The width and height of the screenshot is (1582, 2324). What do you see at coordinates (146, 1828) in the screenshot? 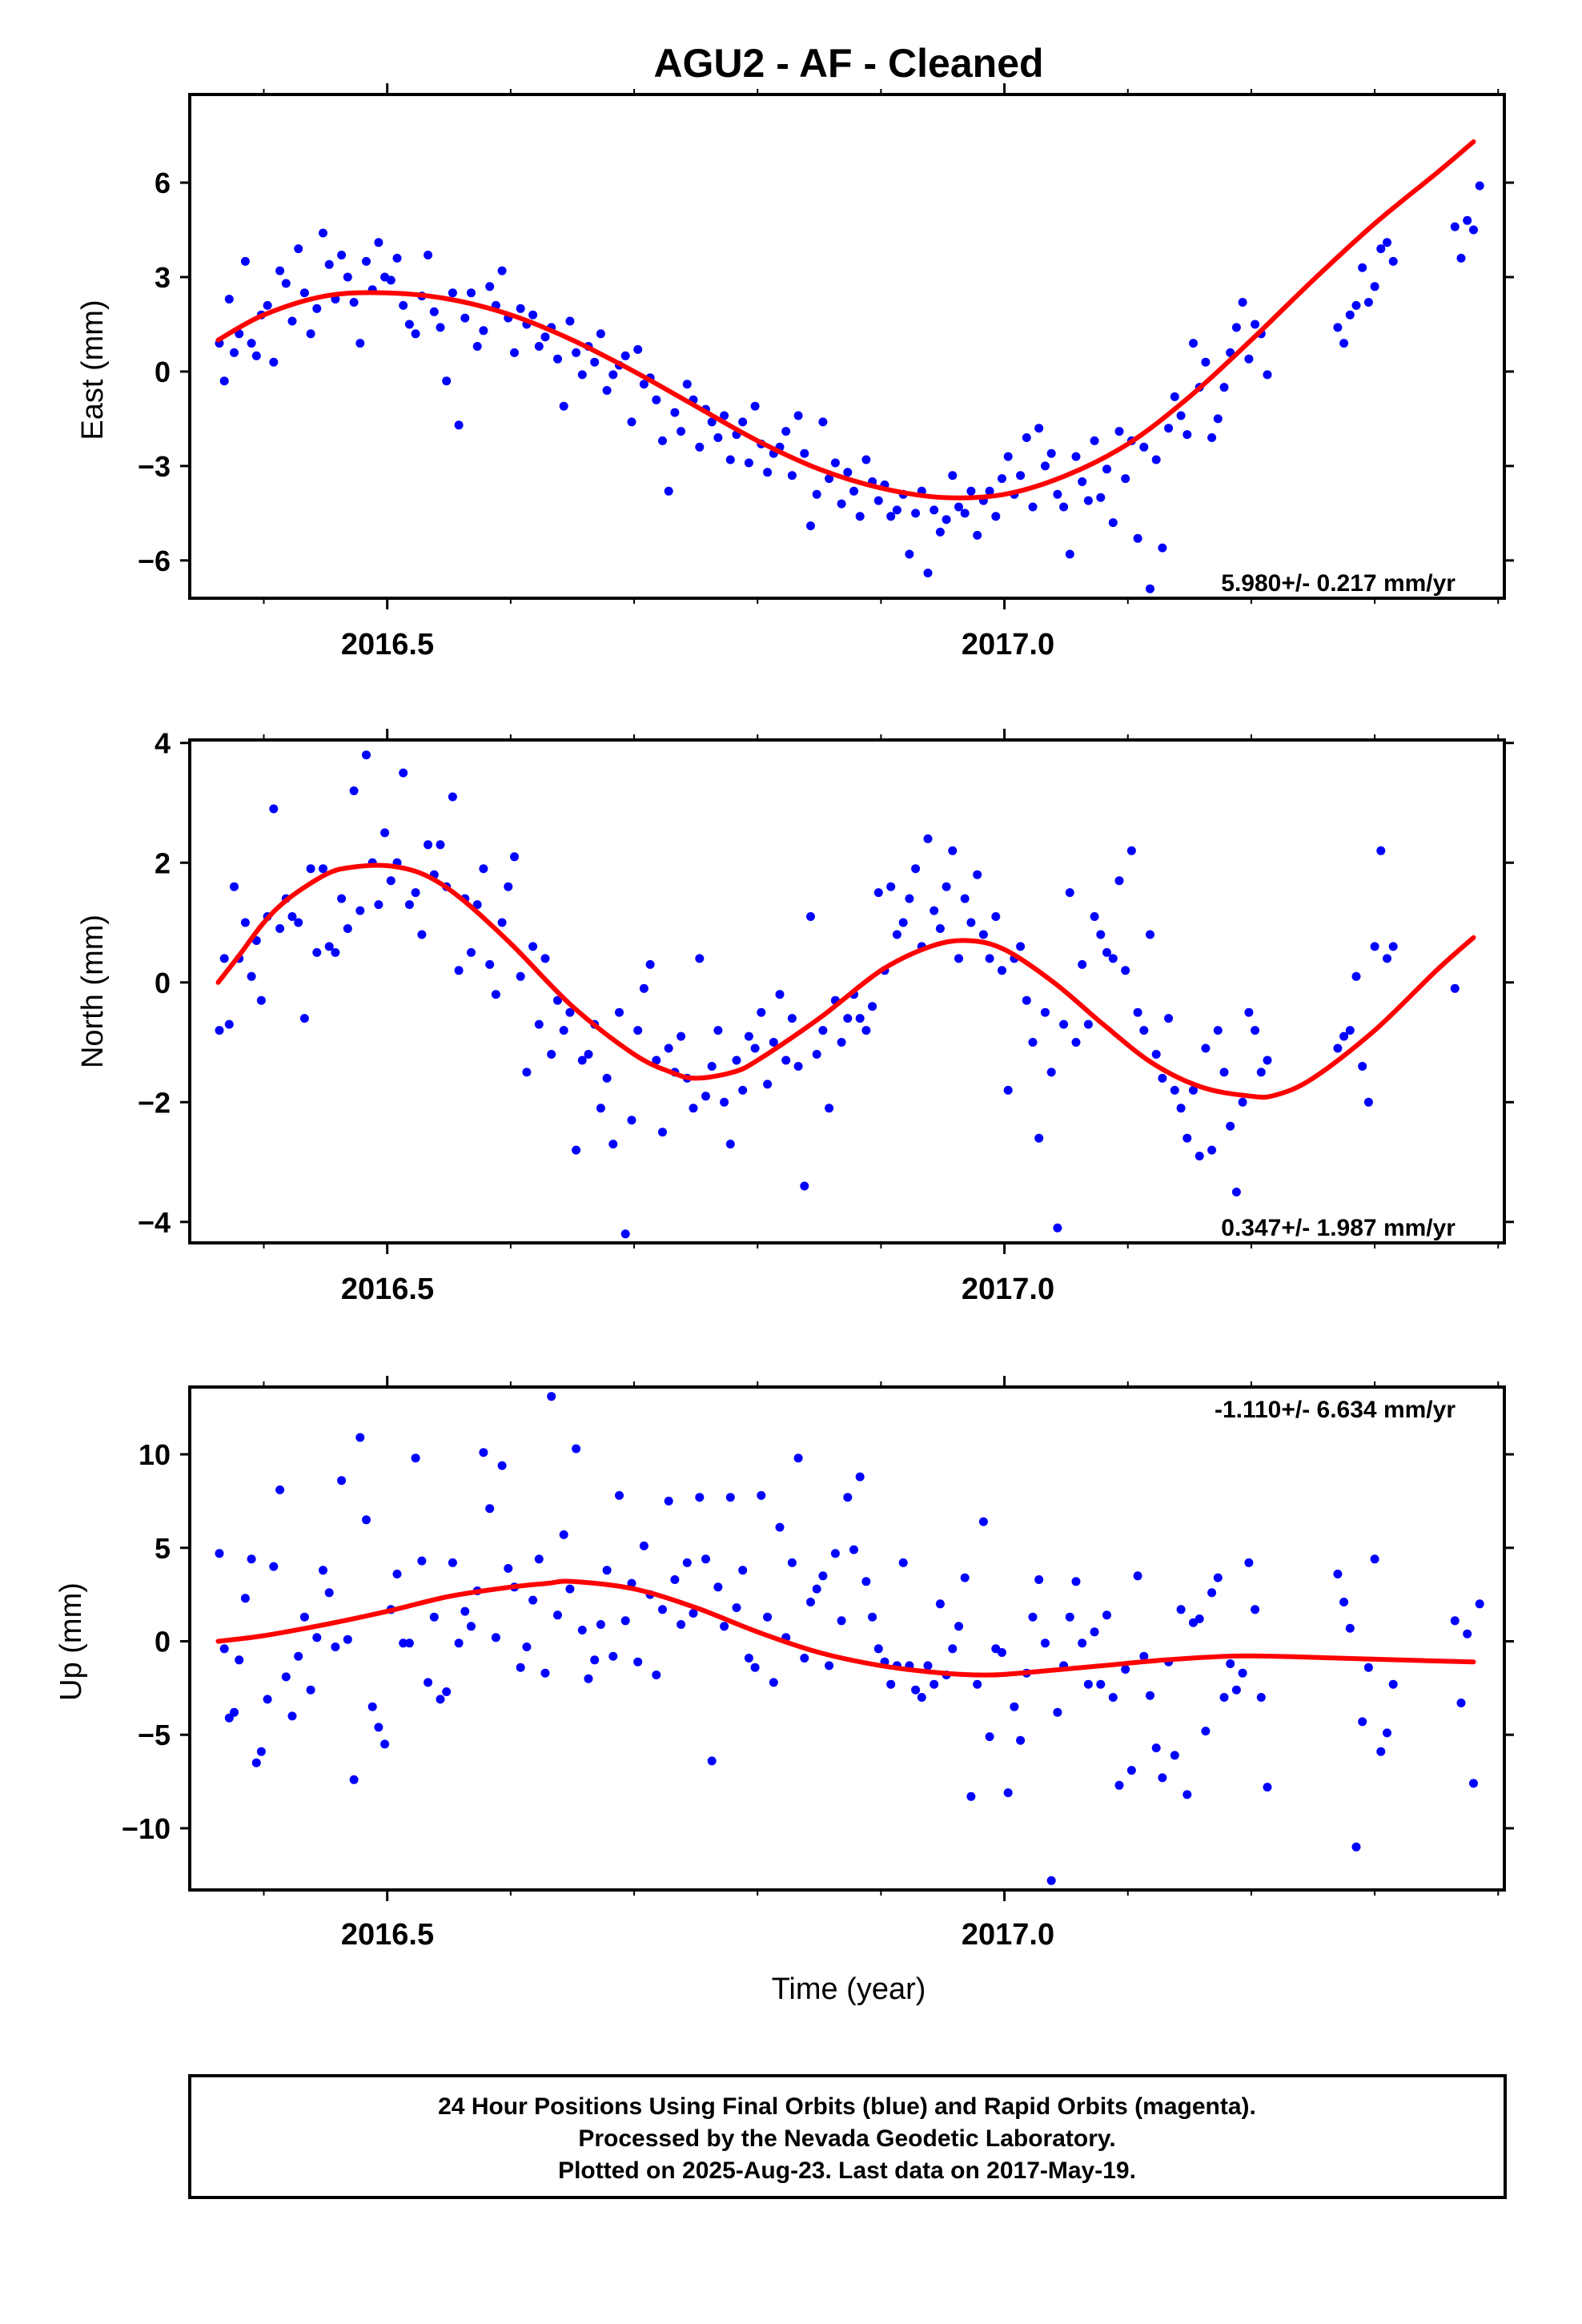
I see `up-ytick-label: −10` at bounding box center [146, 1828].